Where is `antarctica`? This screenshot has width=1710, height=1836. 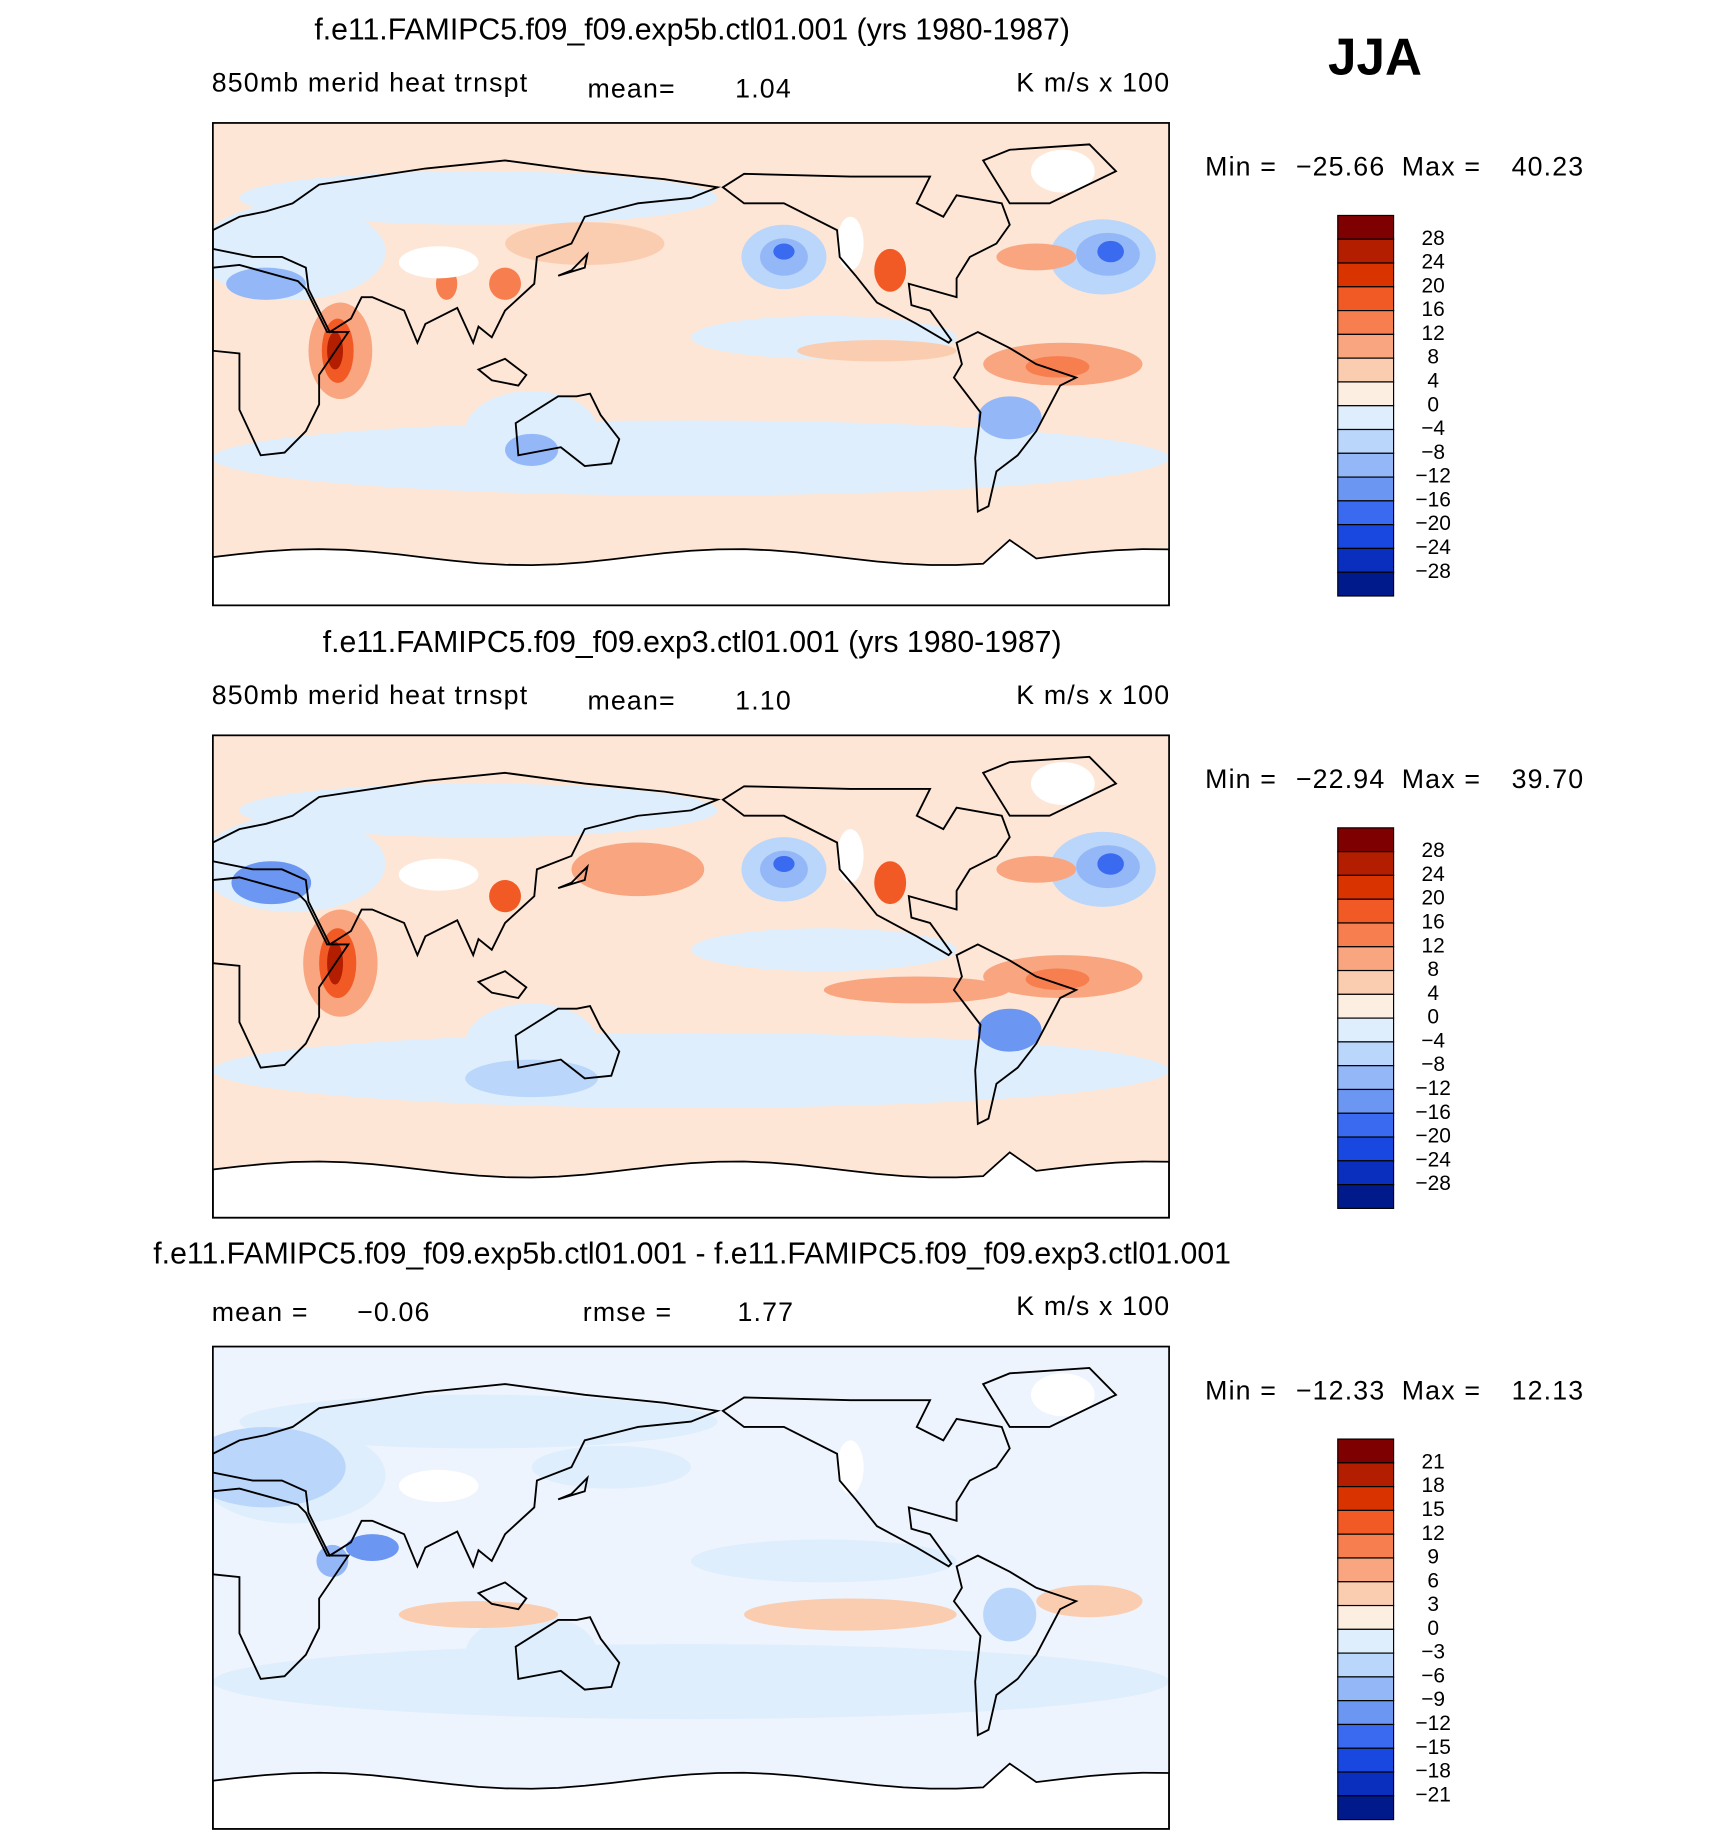
antarctica is located at coordinates (691, 1795).